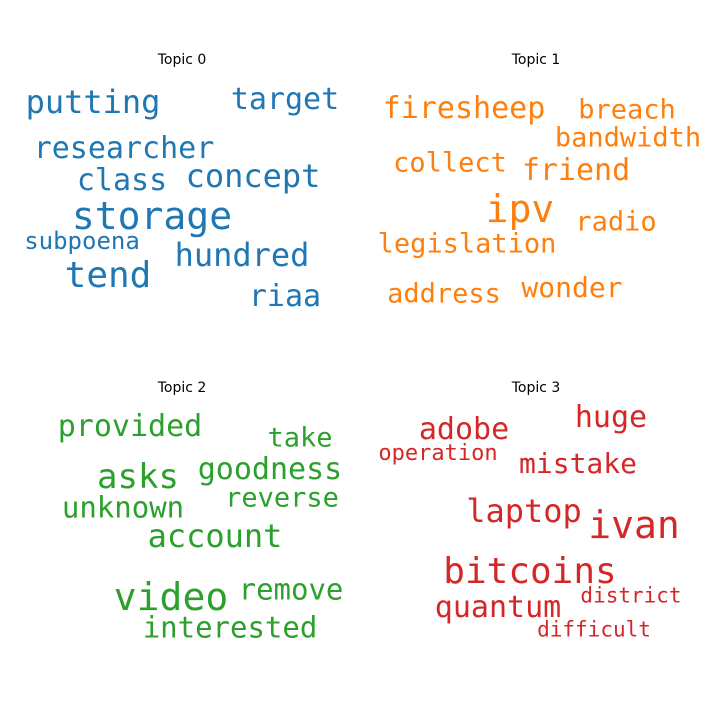 This screenshot has height=720, width=720. What do you see at coordinates (576, 170) in the screenshot?
I see `word-friend: friend` at bounding box center [576, 170].